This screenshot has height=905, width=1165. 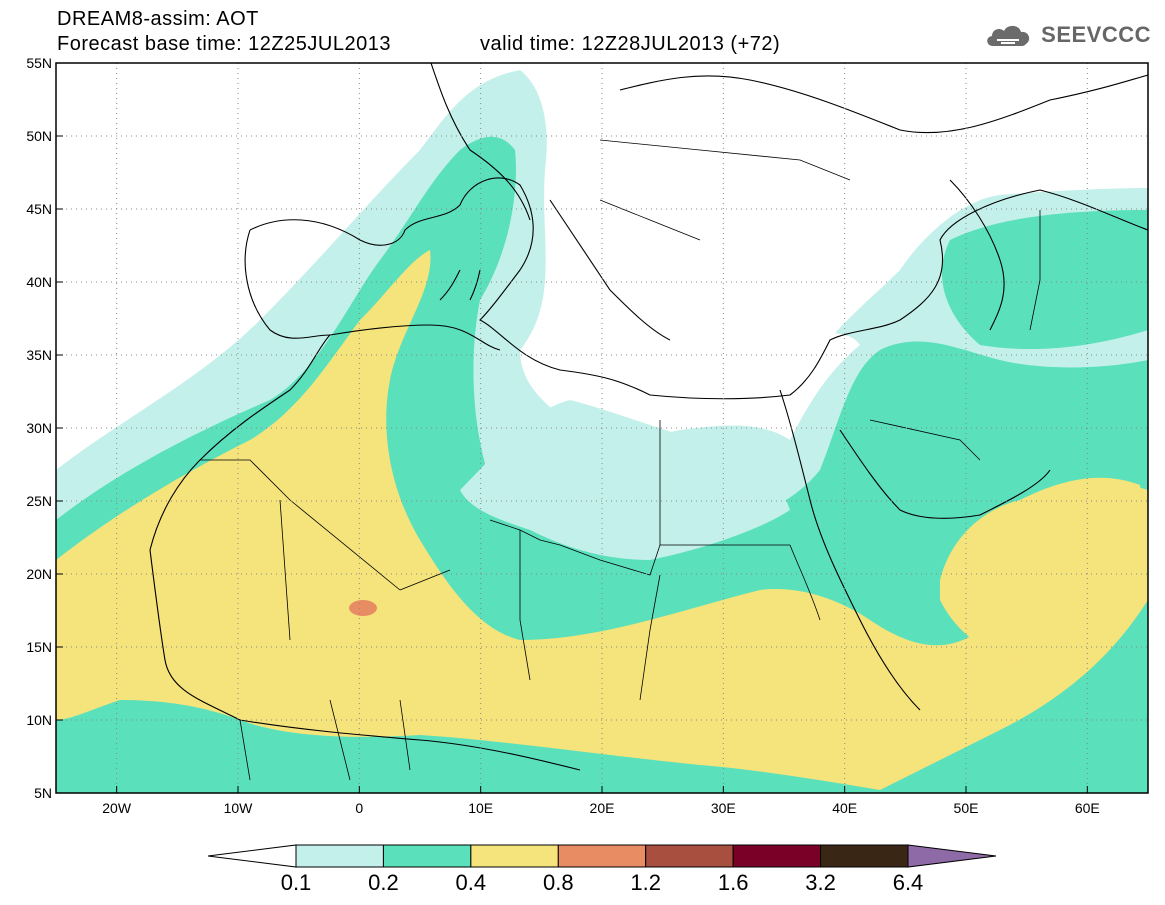 I want to click on lat-label: 40N, so click(x=39, y=282).